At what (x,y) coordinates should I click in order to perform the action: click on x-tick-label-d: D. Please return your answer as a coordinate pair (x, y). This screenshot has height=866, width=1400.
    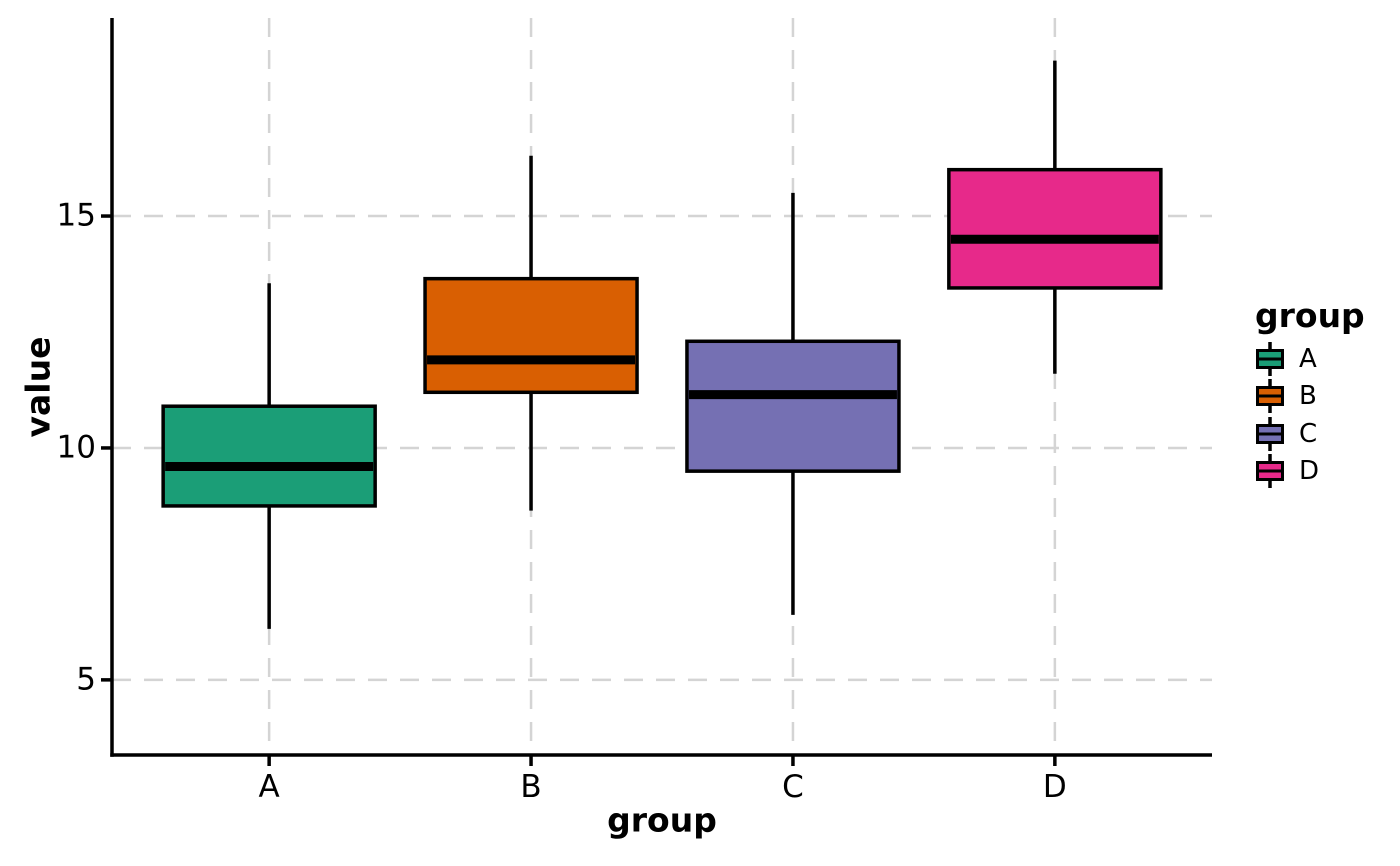
    Looking at the image, I should click on (1054, 787).